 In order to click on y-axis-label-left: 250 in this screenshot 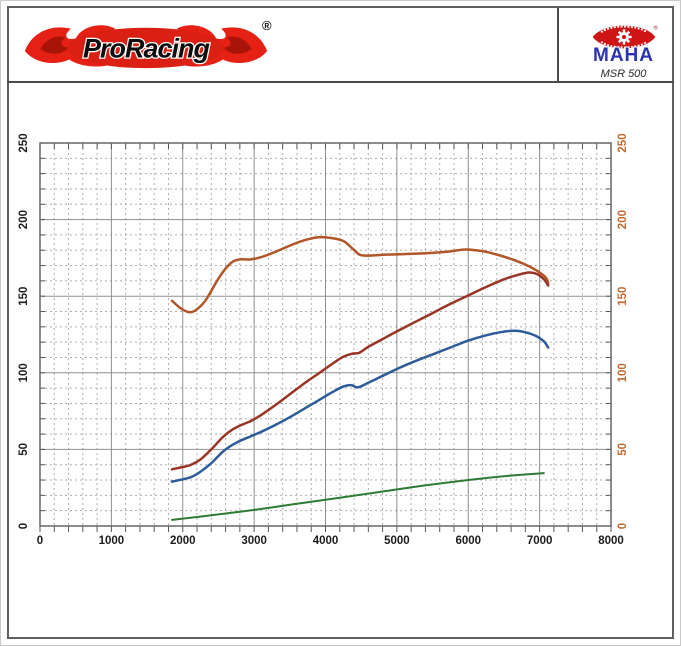, I will do `click(24, 142)`.